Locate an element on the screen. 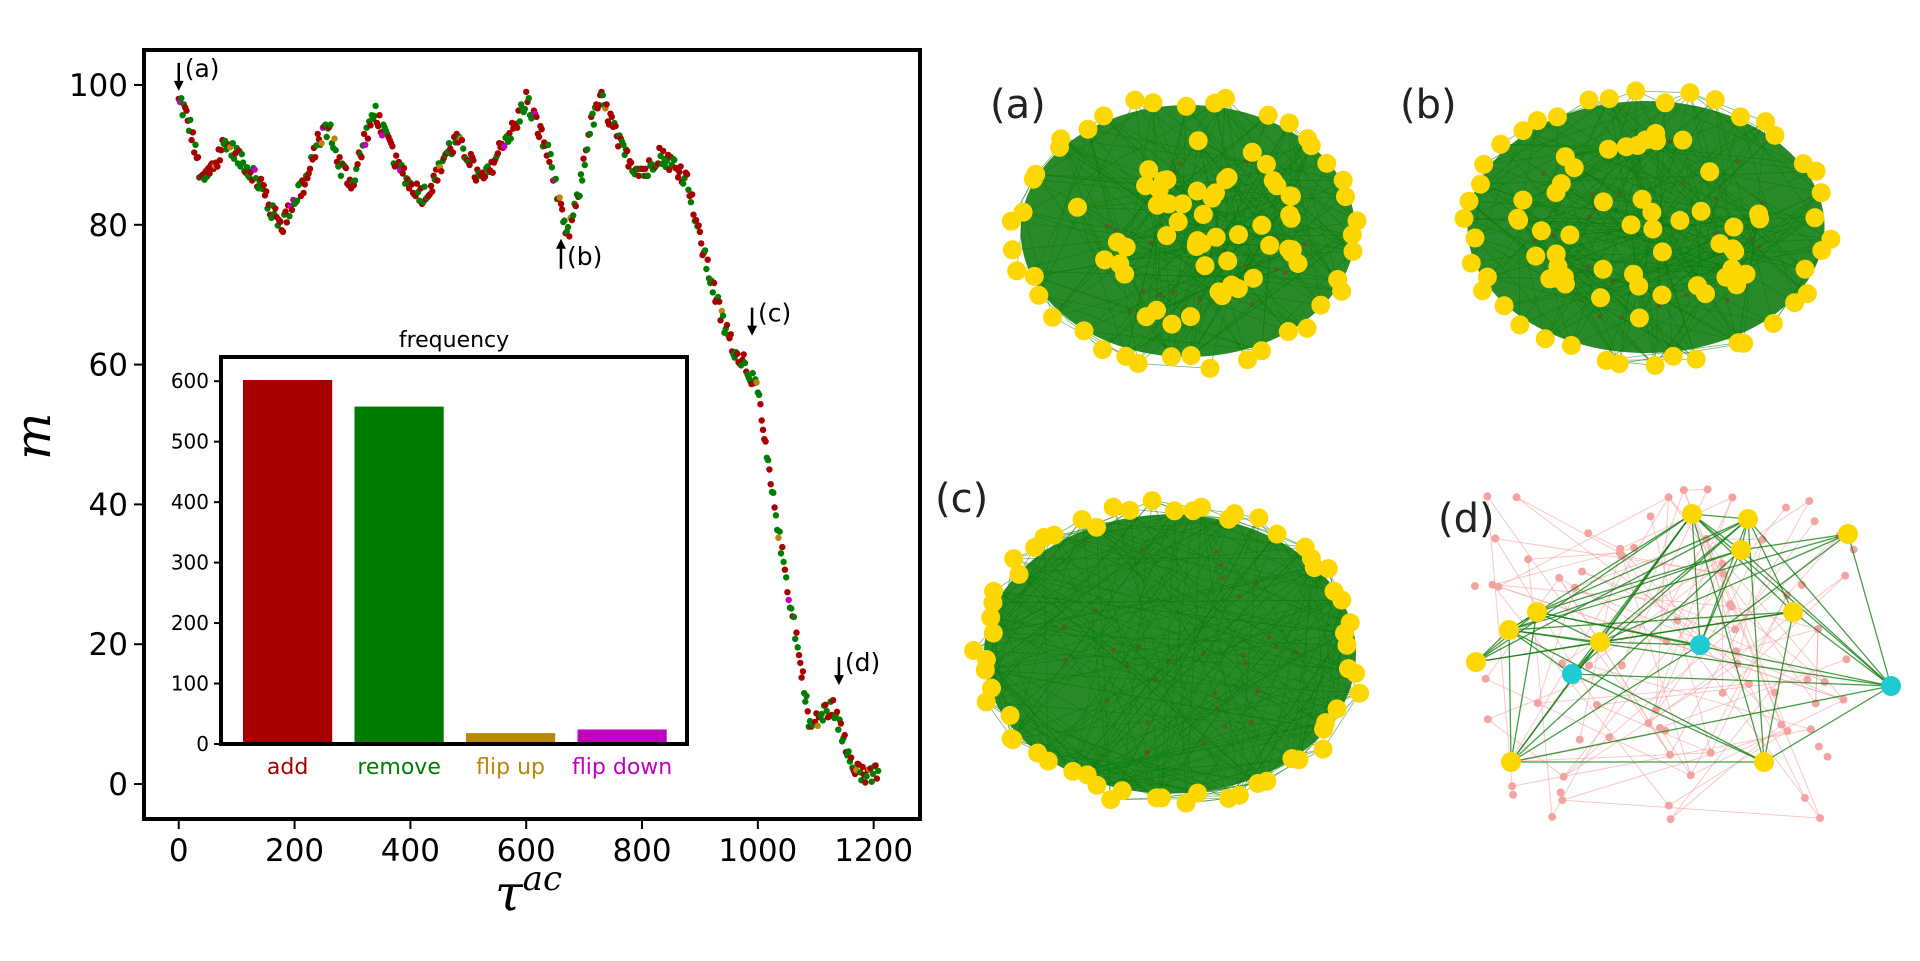 The image size is (1920, 961). x-tick-label: 0 is located at coordinates (179, 851).